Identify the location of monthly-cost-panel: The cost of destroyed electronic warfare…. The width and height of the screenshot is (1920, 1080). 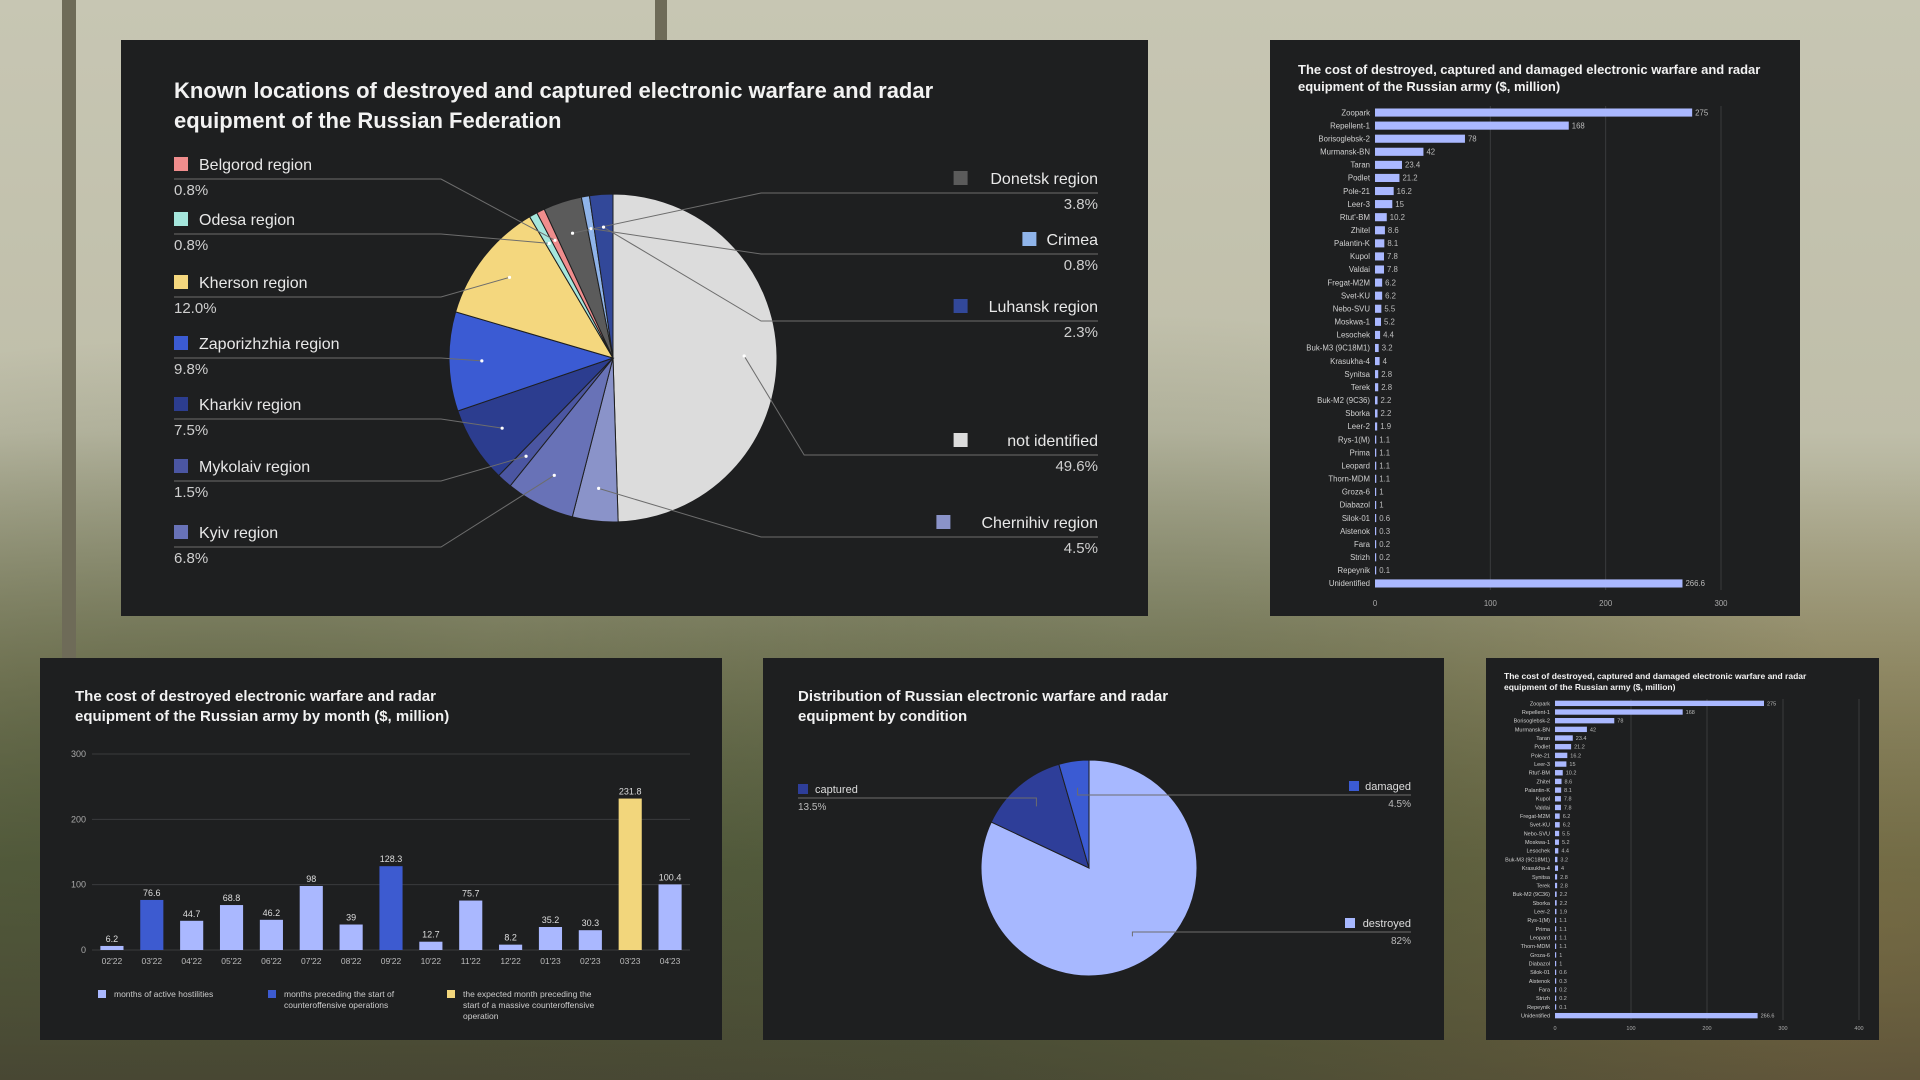
(381, 849).